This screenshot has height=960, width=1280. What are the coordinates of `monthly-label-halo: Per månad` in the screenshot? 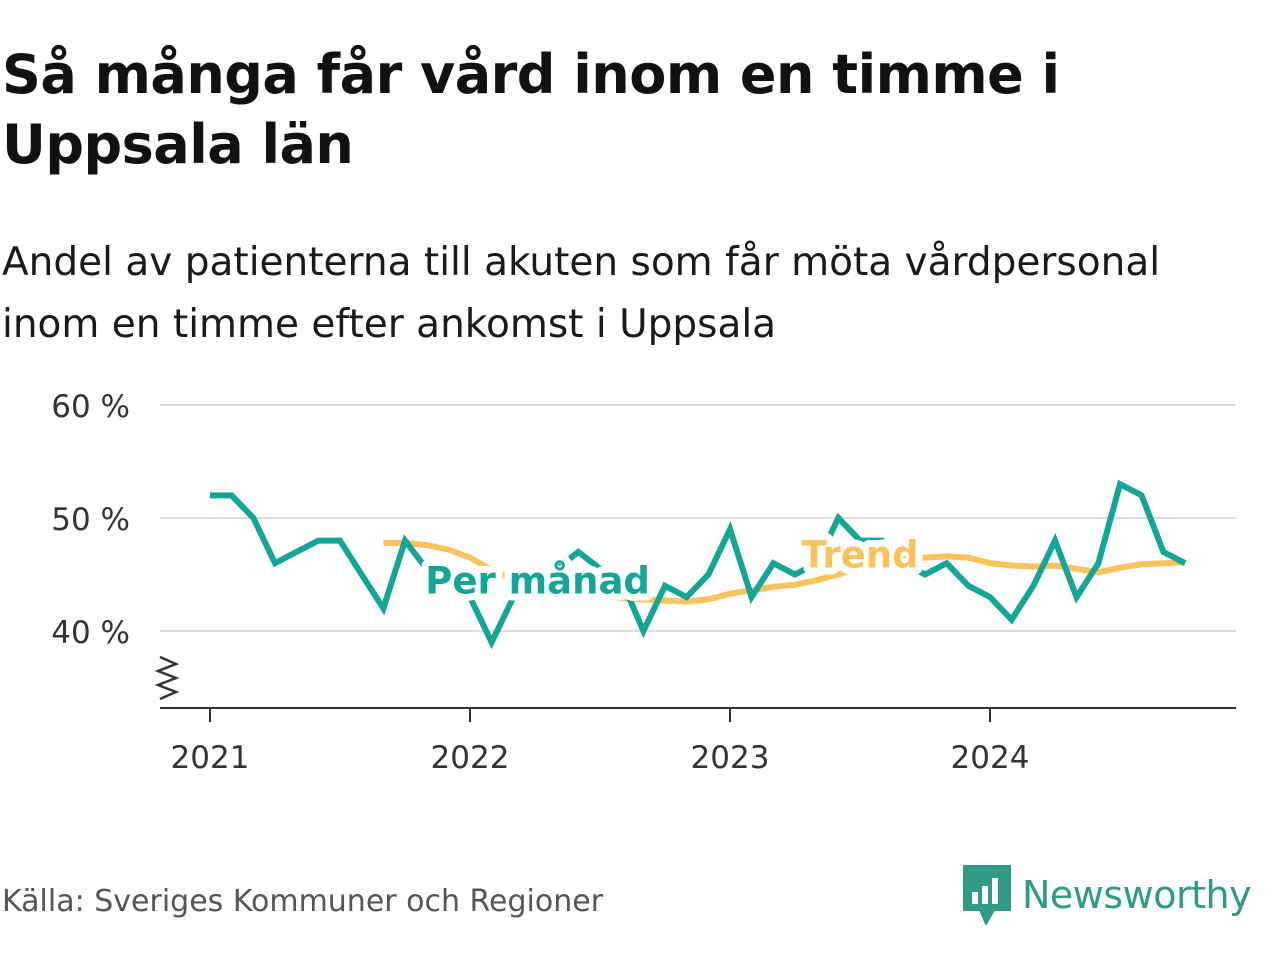 It's located at (537, 581).